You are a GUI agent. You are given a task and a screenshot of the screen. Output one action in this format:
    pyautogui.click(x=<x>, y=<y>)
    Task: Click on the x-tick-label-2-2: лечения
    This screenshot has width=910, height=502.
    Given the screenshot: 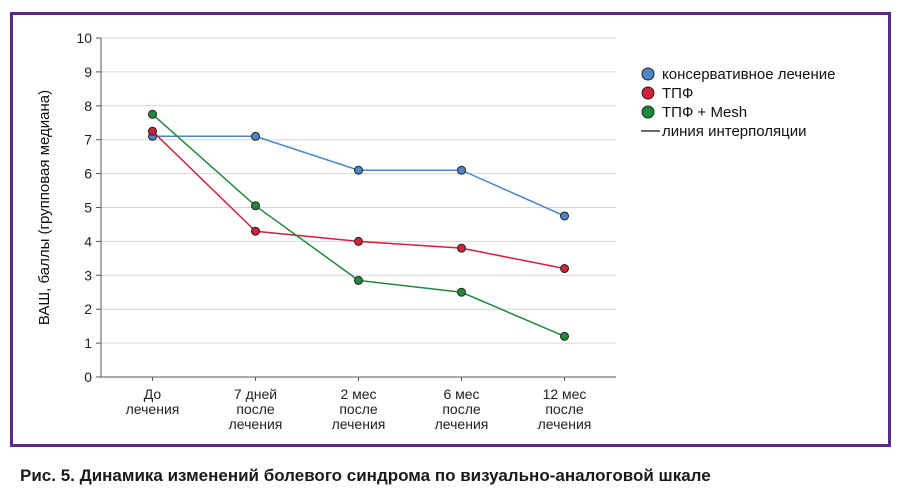 What is the action you would take?
    pyautogui.click(x=359, y=424)
    